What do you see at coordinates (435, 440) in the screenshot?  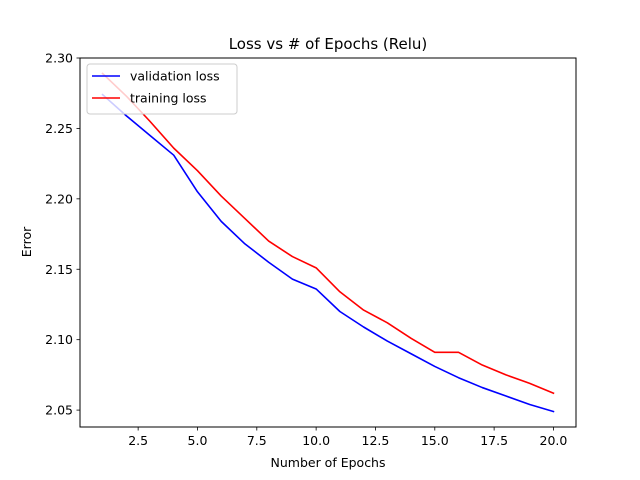 I see `x-tick-label: 15.0` at bounding box center [435, 440].